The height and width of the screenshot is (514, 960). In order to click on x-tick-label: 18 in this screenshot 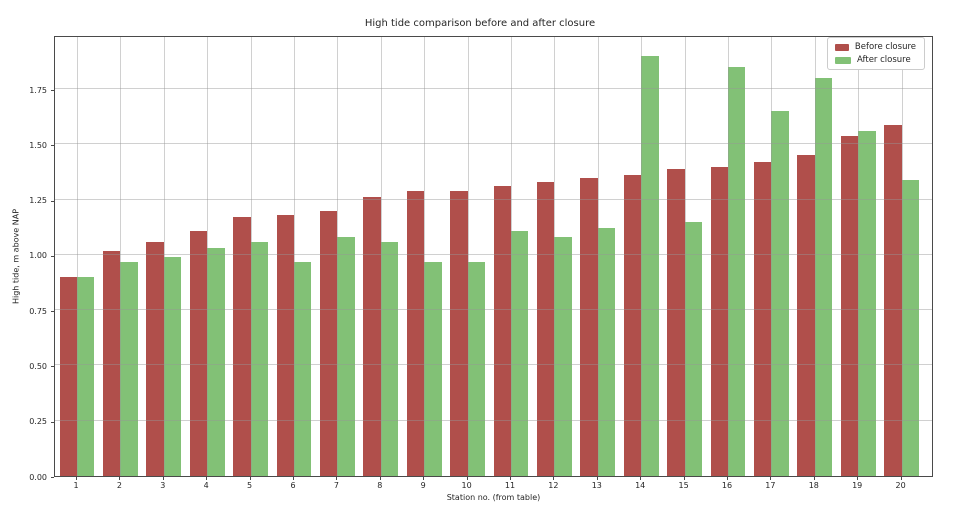, I will do `click(813, 485)`.